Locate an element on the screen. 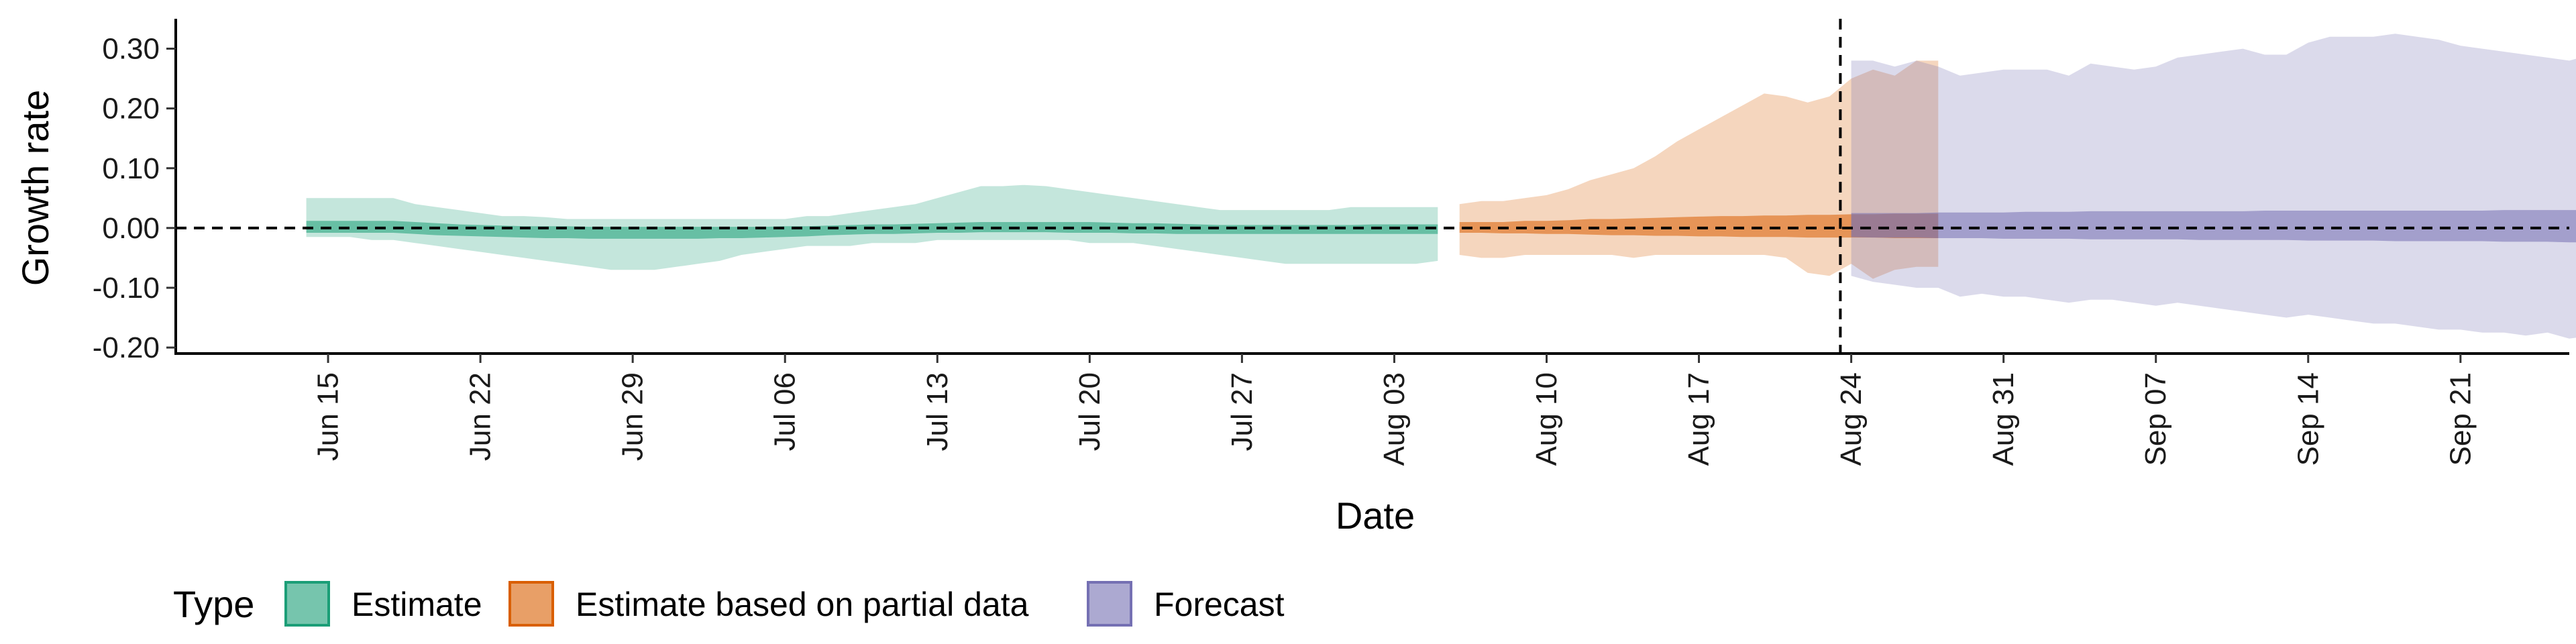 This screenshot has width=2576, height=644. estimate-based-on-partial-data-legend-label: Estimate based on partial data is located at coordinates (802, 604).